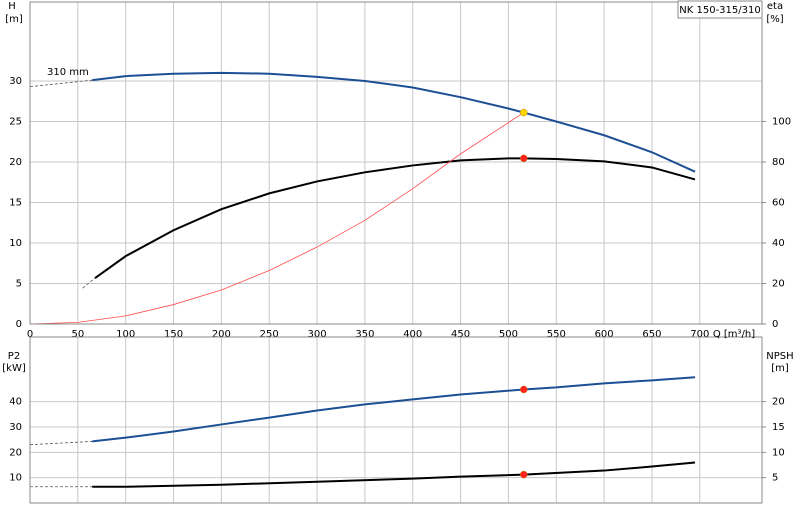 This screenshot has height=520, width=800. I want to click on x-tick-label: 550, so click(556, 334).